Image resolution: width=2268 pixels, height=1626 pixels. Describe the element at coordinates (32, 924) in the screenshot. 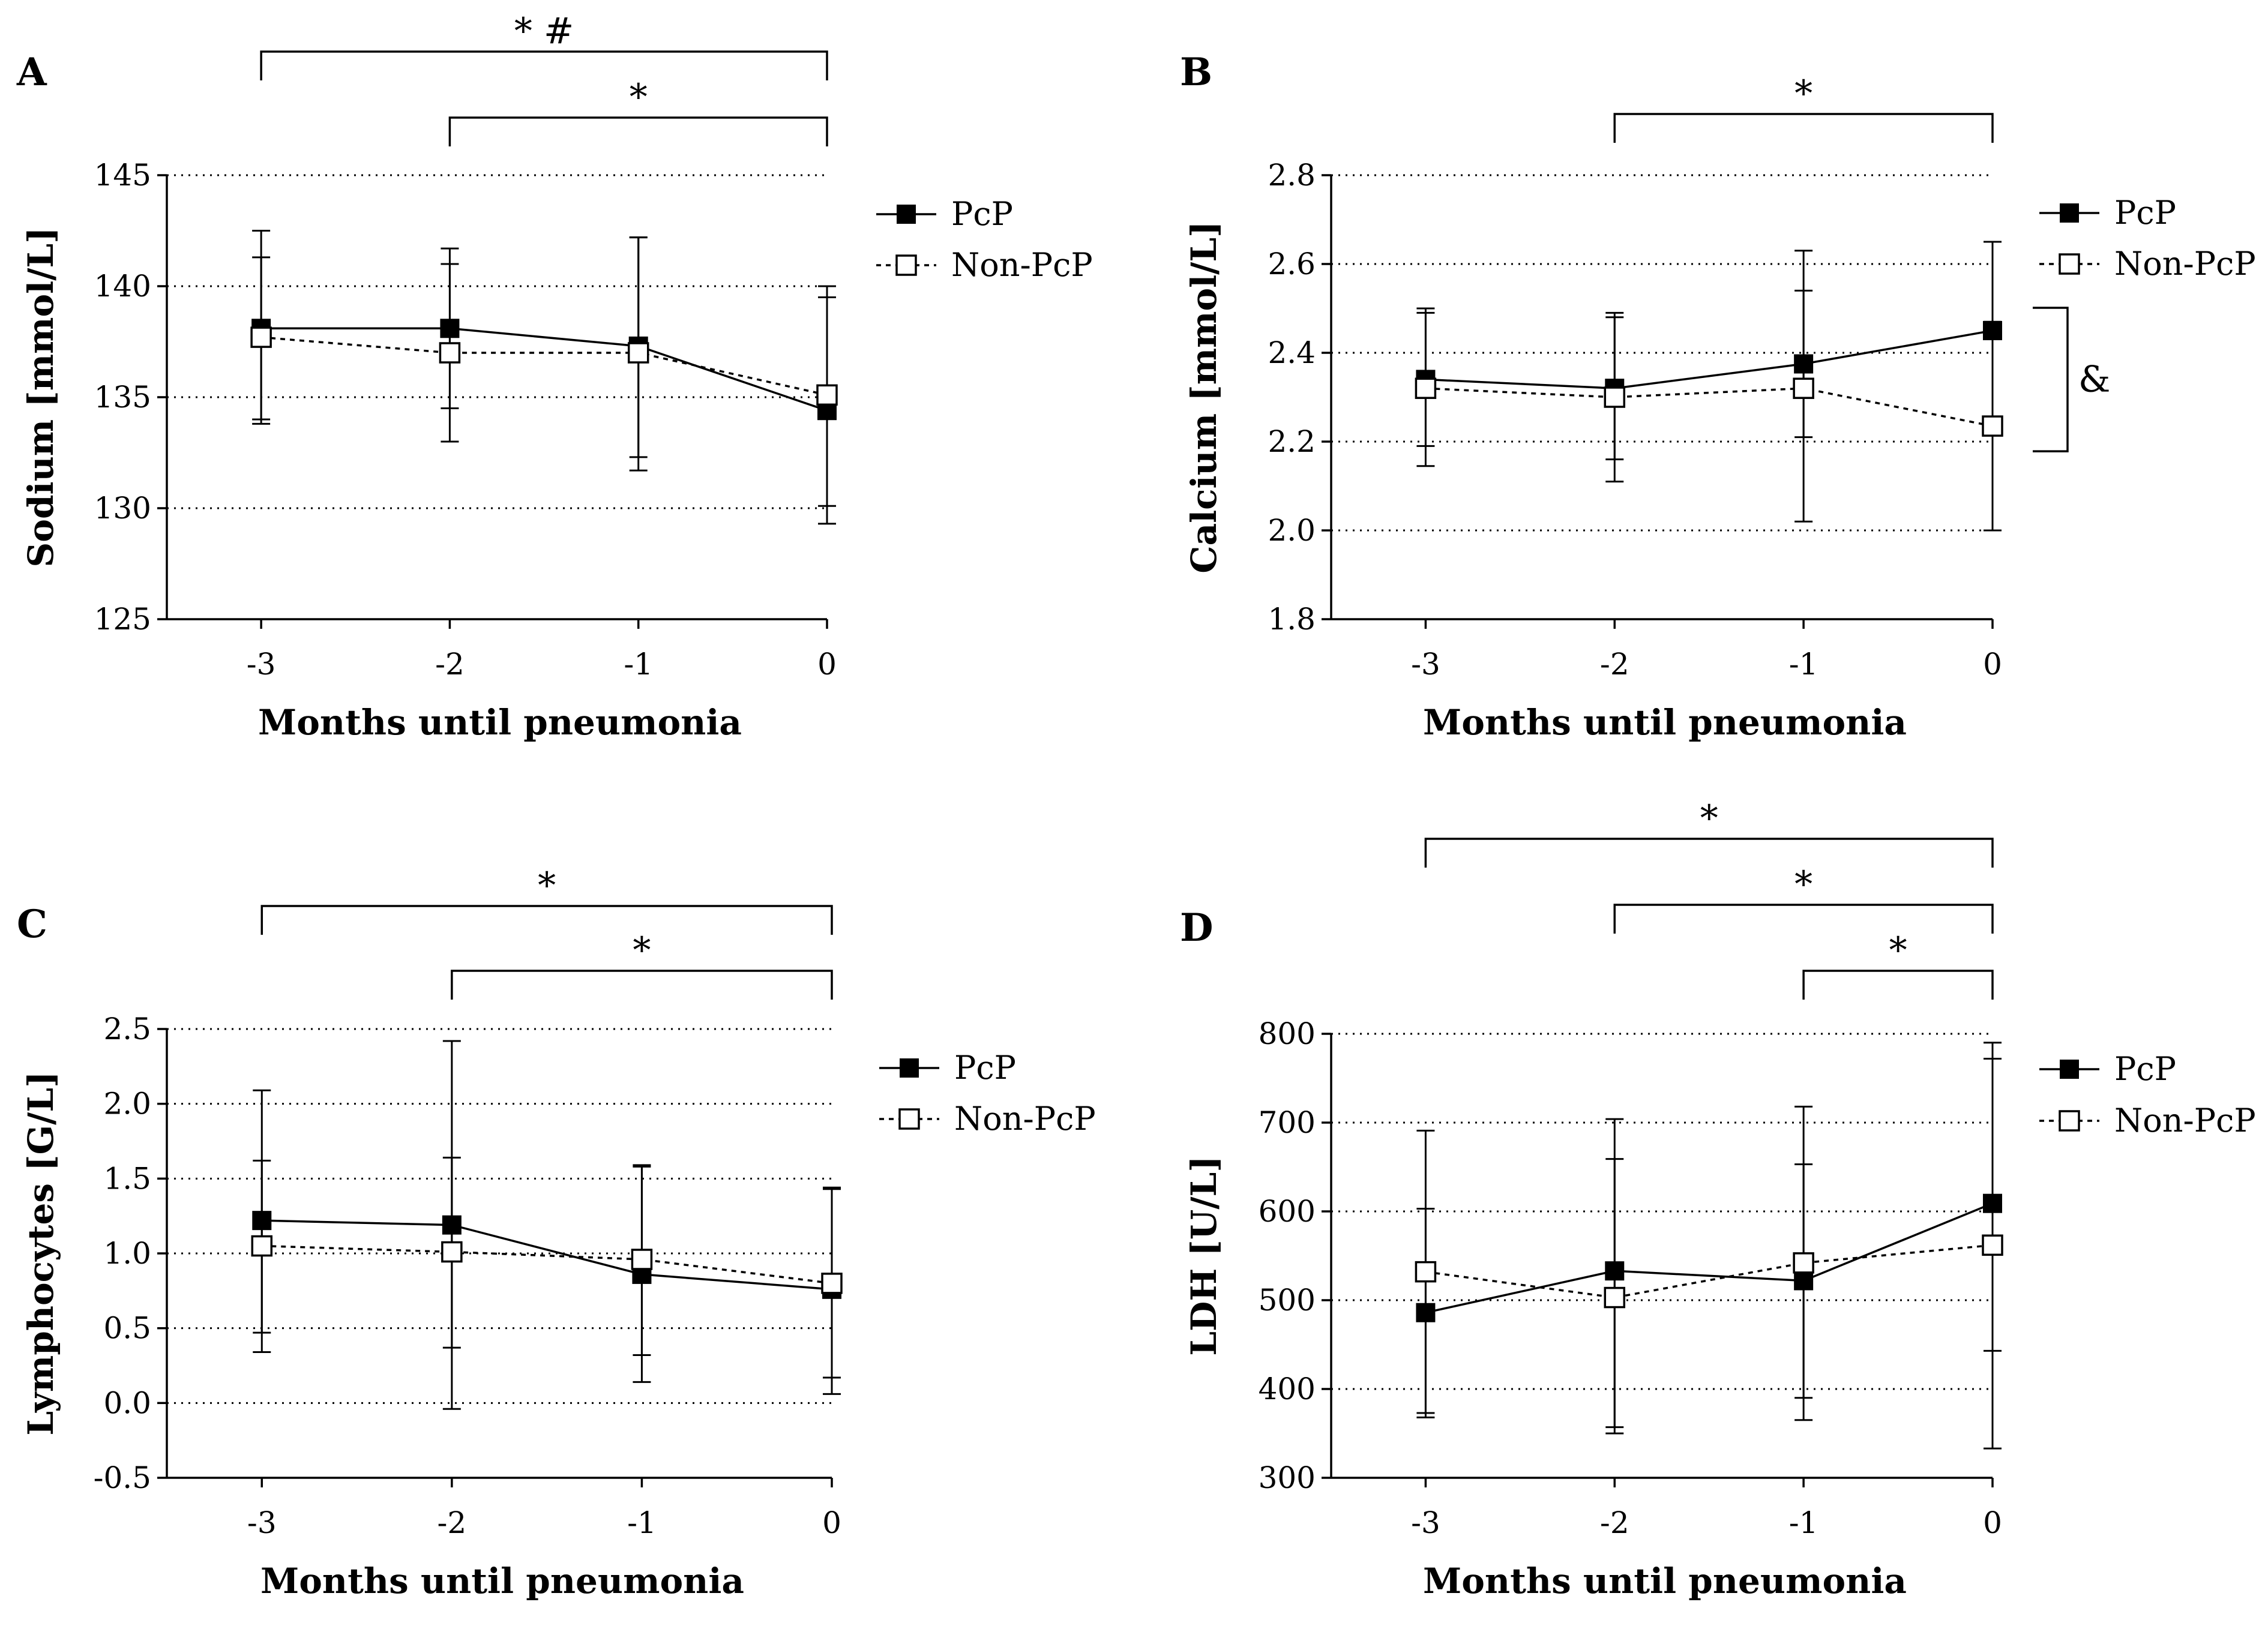

I see `panel-letter: C` at that location.